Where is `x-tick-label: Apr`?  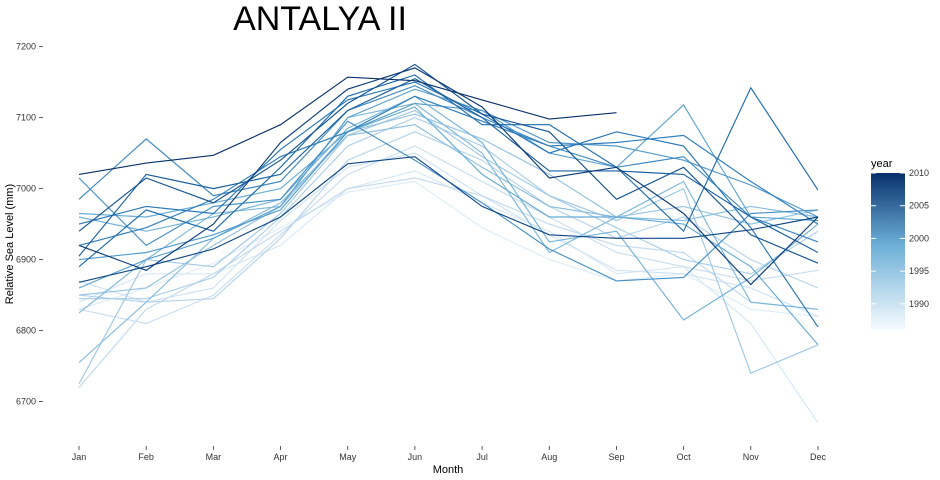 x-tick-label: Apr is located at coordinates (281, 457).